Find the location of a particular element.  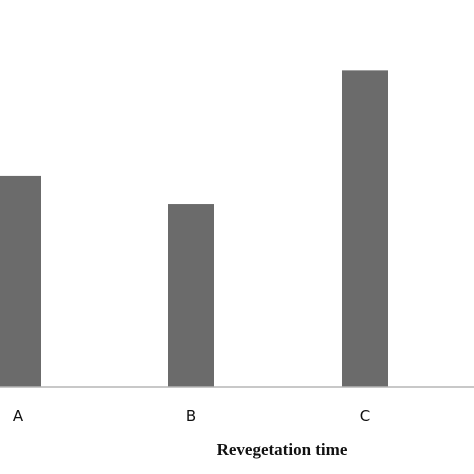

x-tick-labels: A B C is located at coordinates (191, 416).